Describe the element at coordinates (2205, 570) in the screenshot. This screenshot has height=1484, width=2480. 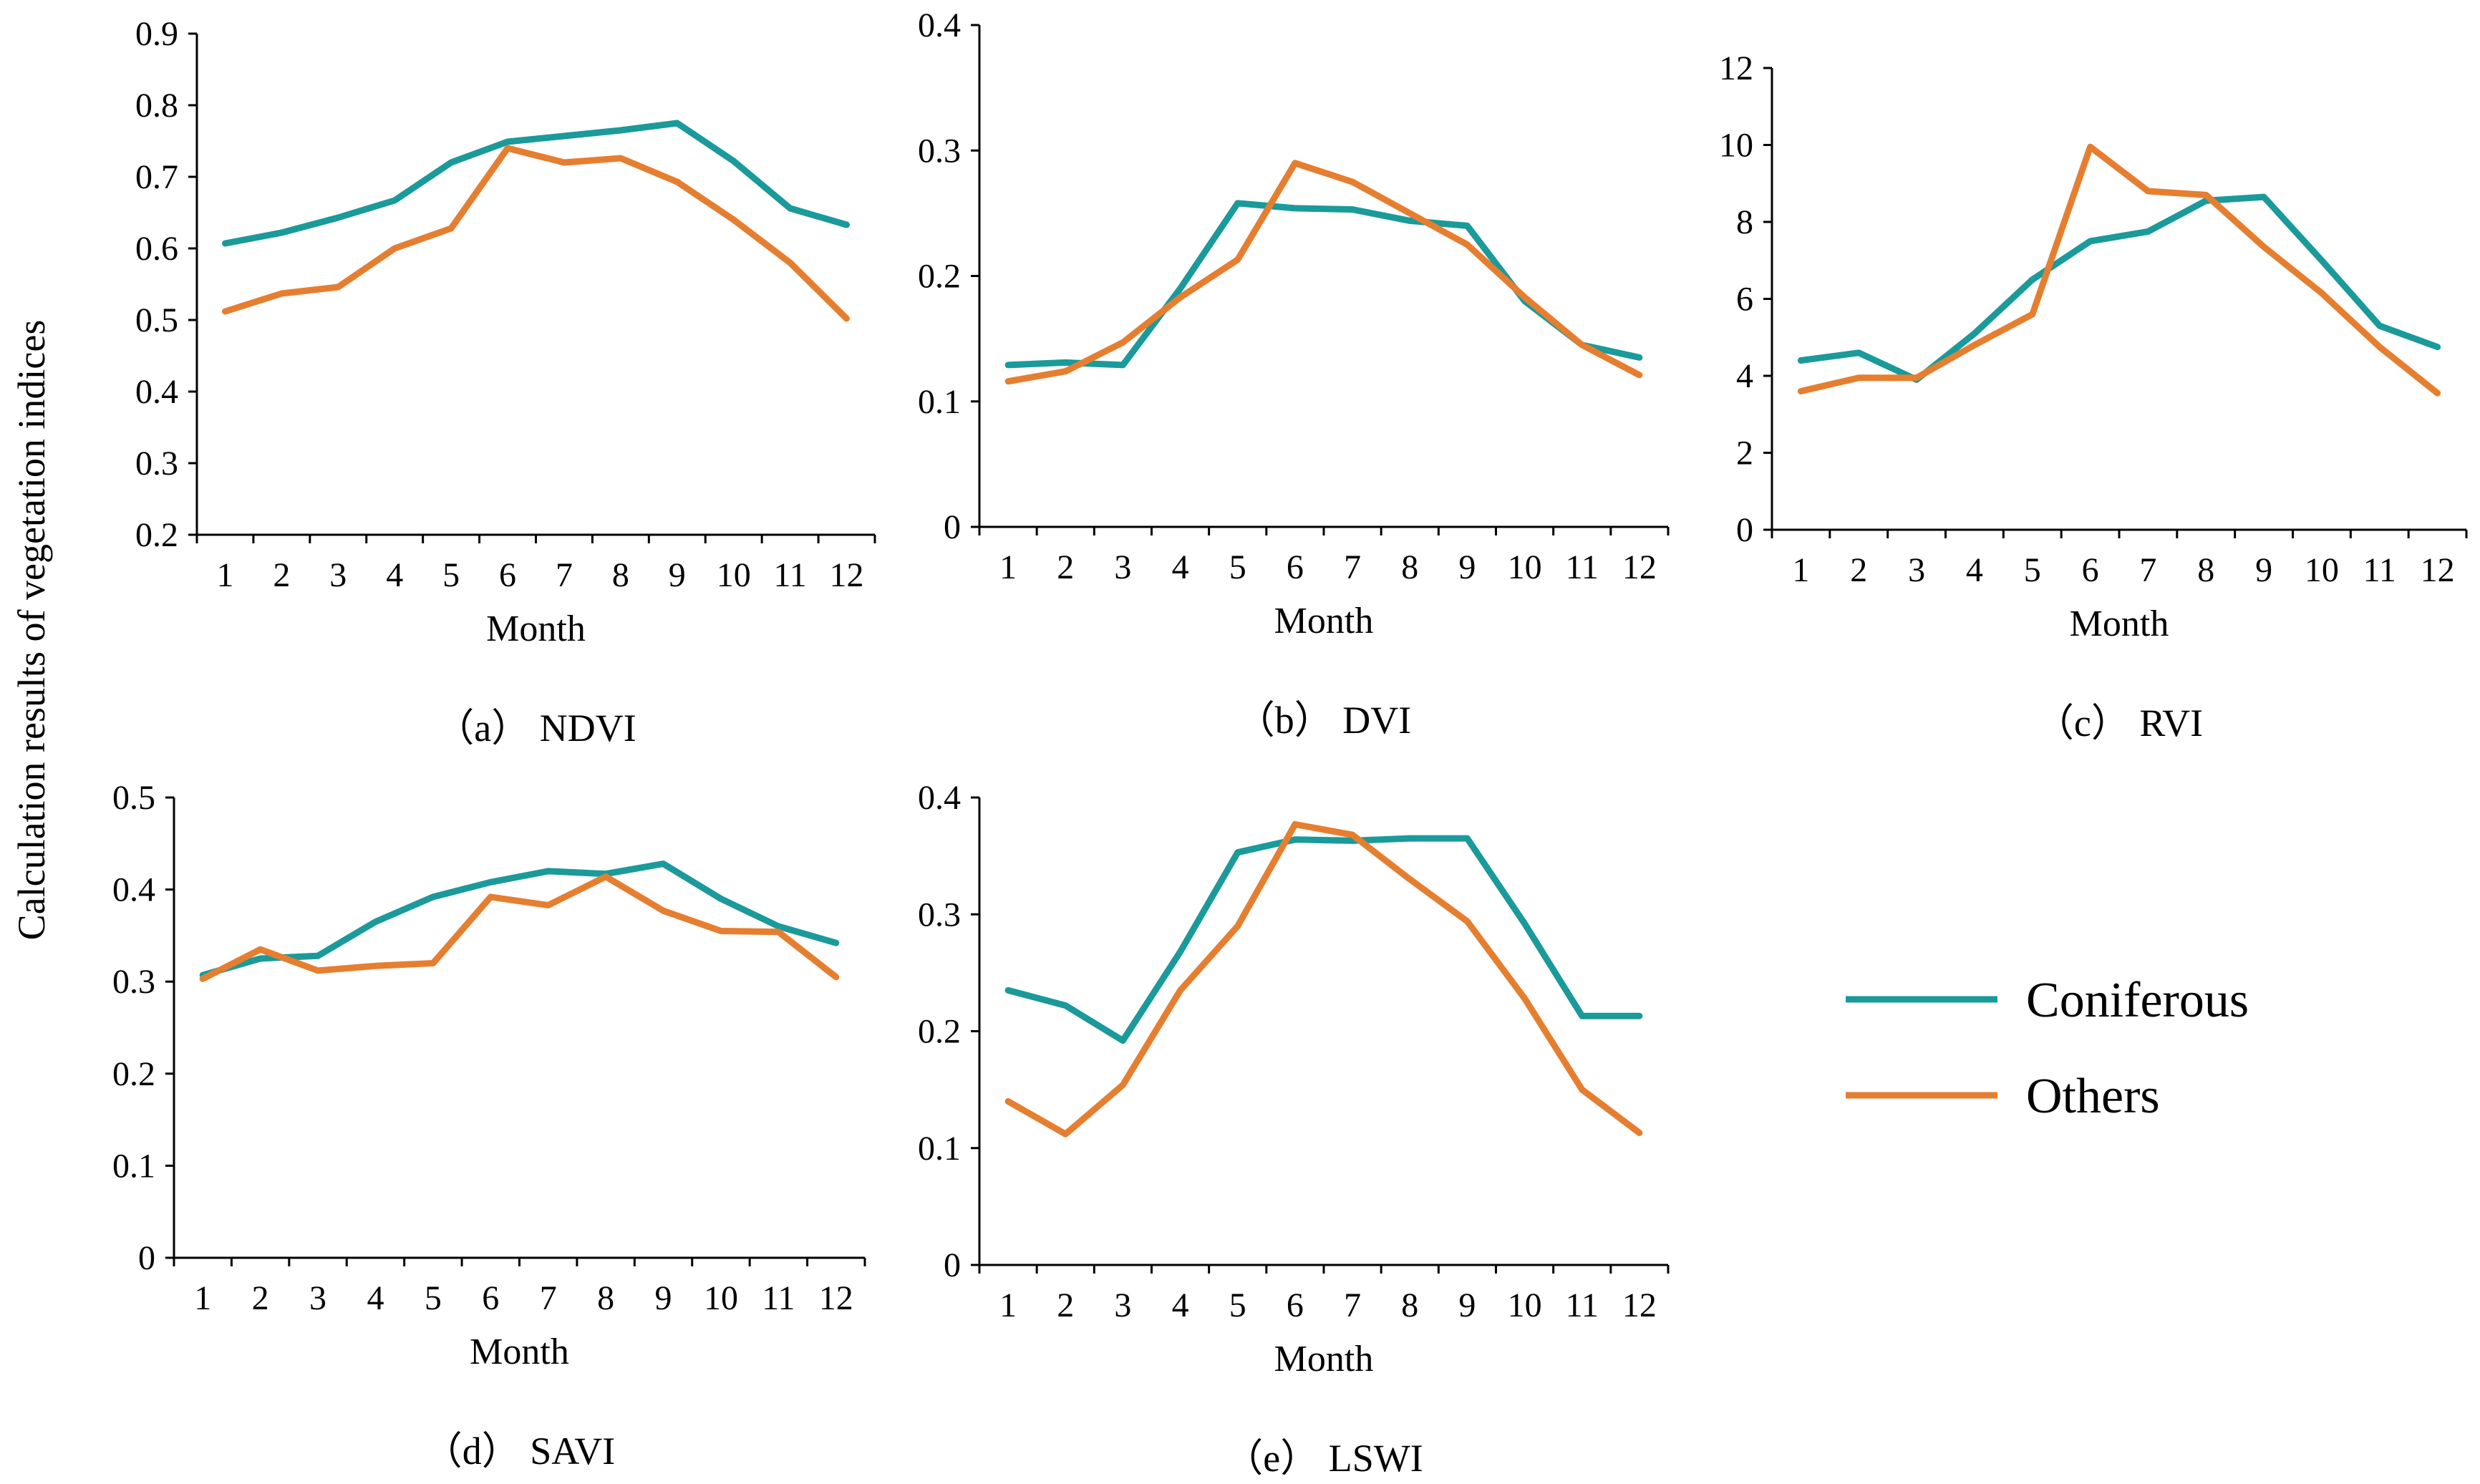
I see `rvi-x-tick-label: 8` at that location.